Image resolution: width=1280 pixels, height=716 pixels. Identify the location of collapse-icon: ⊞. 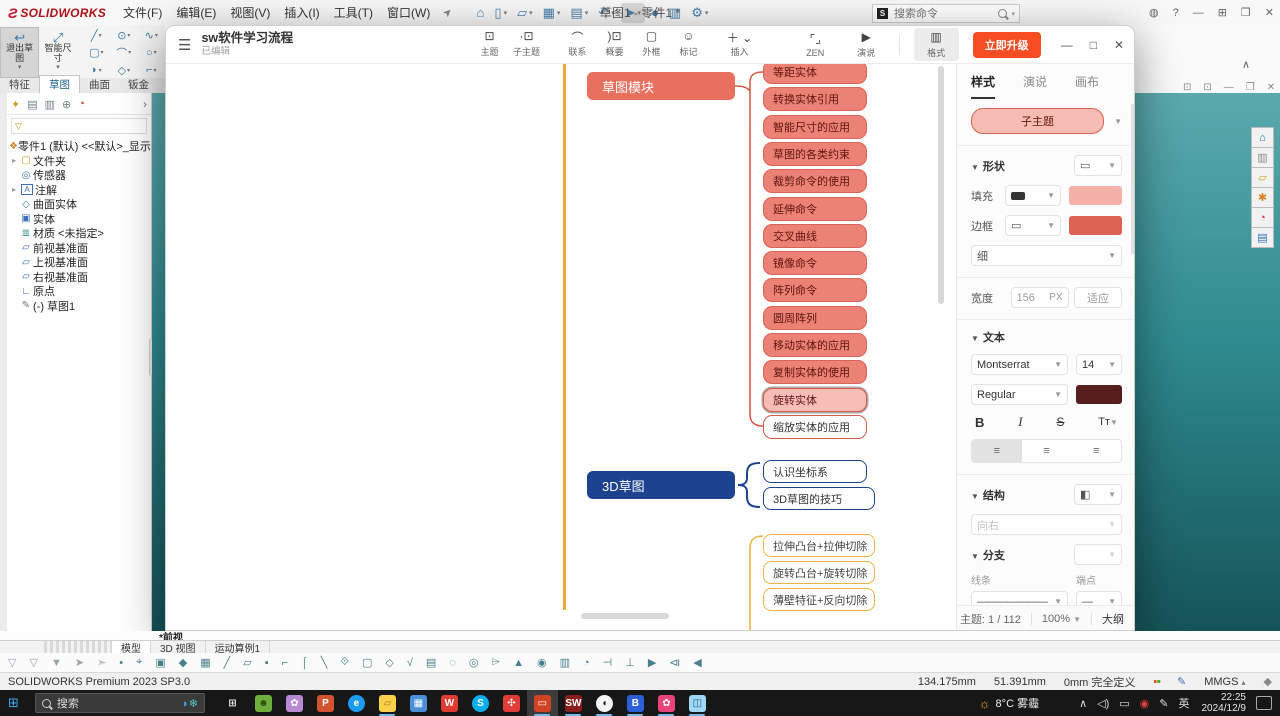
(1222, 13).